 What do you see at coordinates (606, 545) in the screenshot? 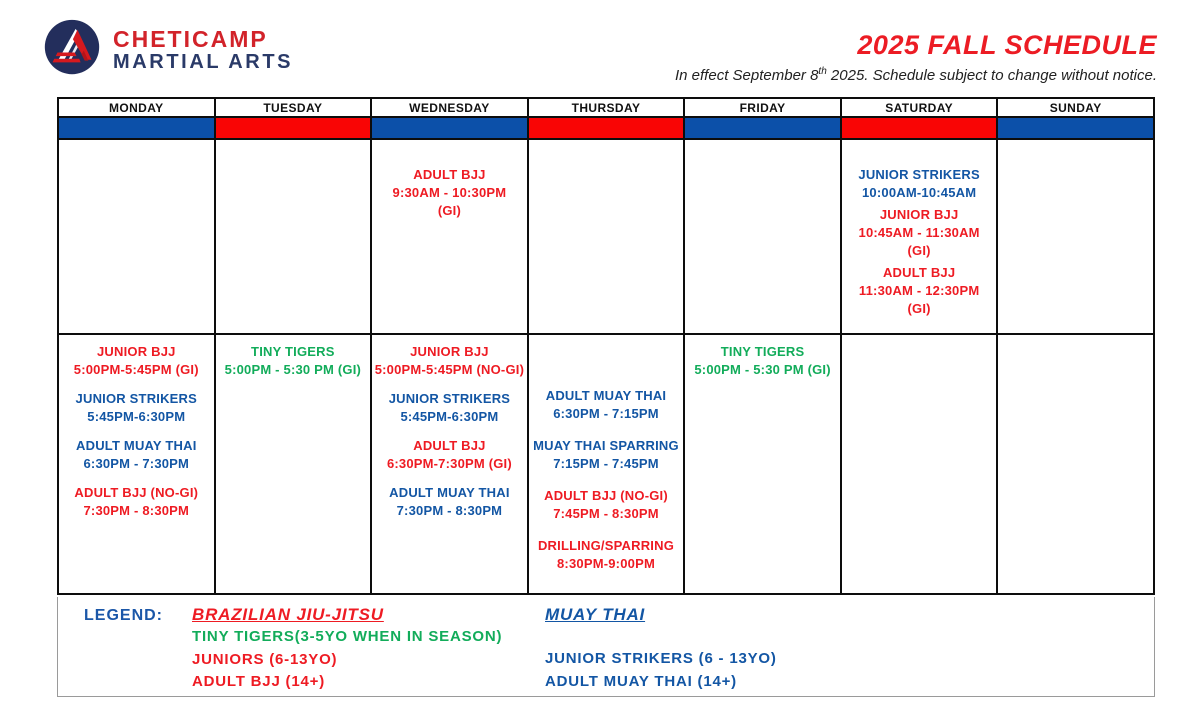
I see `class-line: DRILLING/SPARRING` at bounding box center [606, 545].